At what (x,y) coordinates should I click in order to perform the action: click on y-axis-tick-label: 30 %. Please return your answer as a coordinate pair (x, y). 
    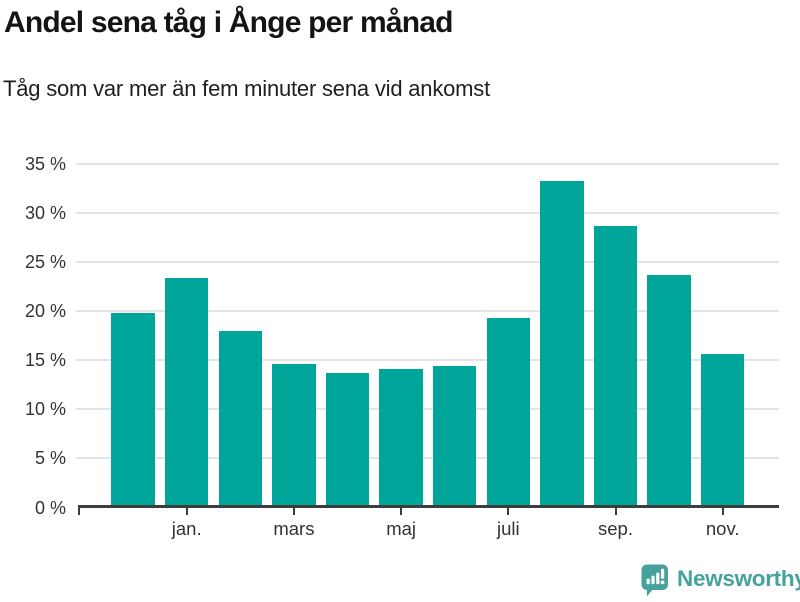
    Looking at the image, I should click on (45, 212).